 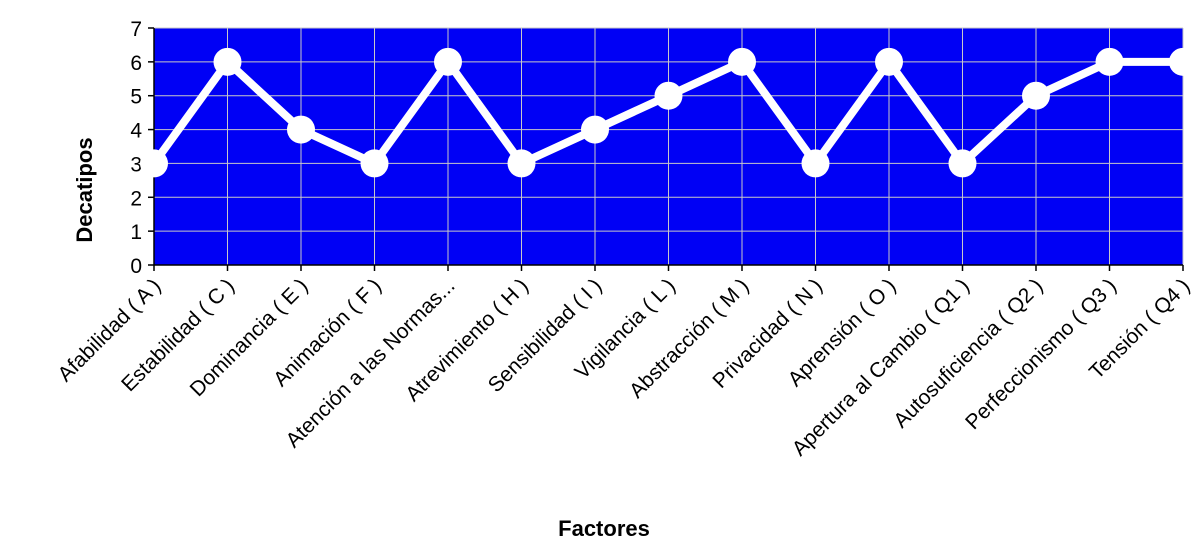 What do you see at coordinates (136, 232) in the screenshot?
I see `y-tick-label: 1` at bounding box center [136, 232].